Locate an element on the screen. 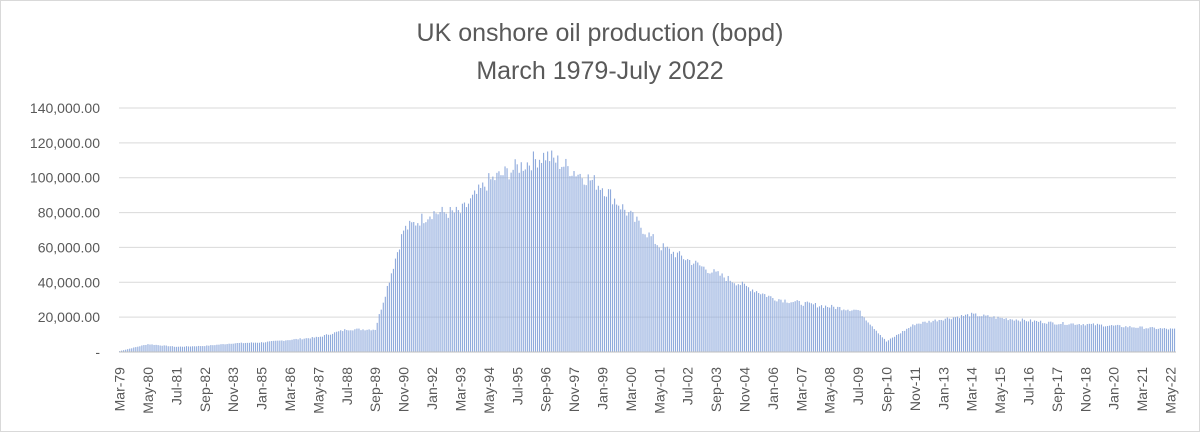  x-tick-label: Jan-06 is located at coordinates (773, 388).